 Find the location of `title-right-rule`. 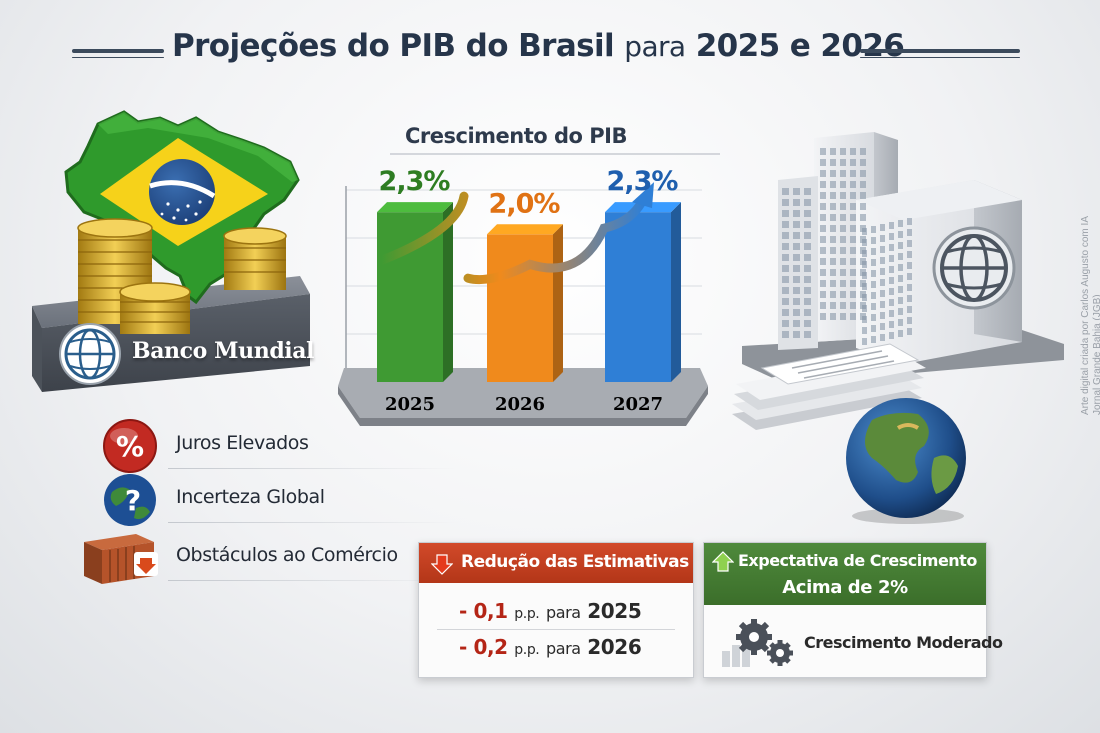

title-right-rule is located at coordinates (940, 51).